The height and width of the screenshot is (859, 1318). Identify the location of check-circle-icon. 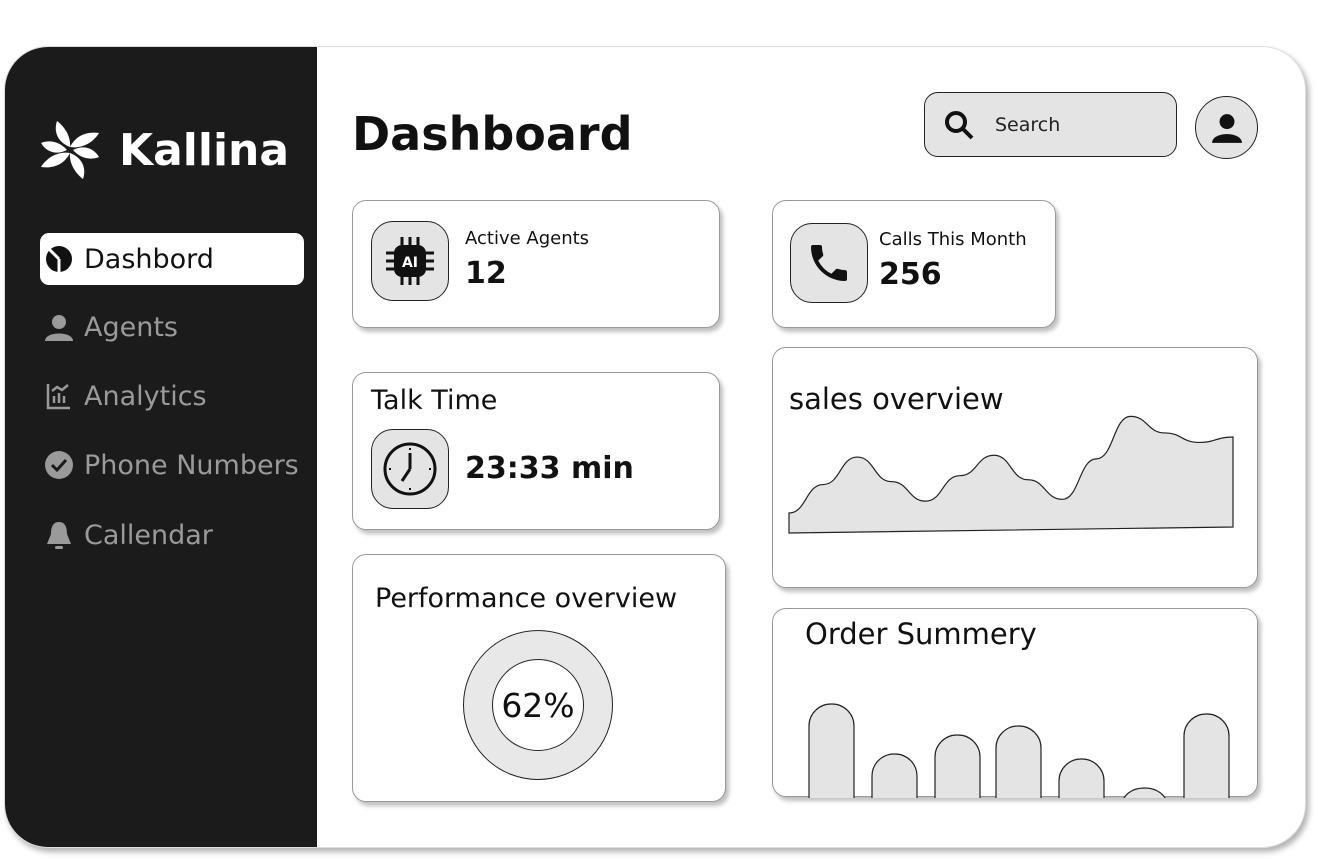
(59, 465).